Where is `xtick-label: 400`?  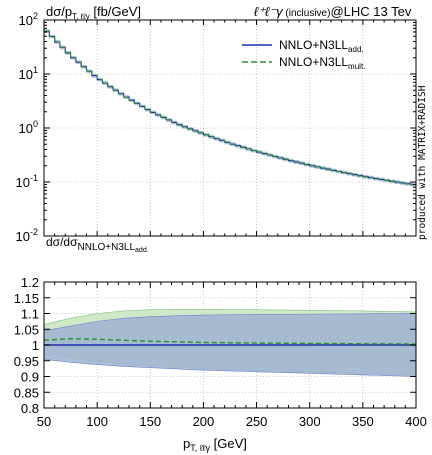
xtick-label: 400 is located at coordinates (416, 421).